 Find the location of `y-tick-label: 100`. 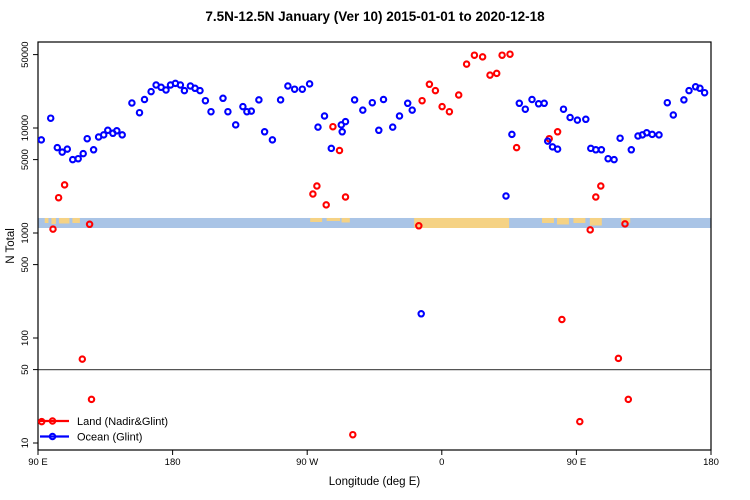

y-tick-label: 100 is located at coordinates (25, 338).